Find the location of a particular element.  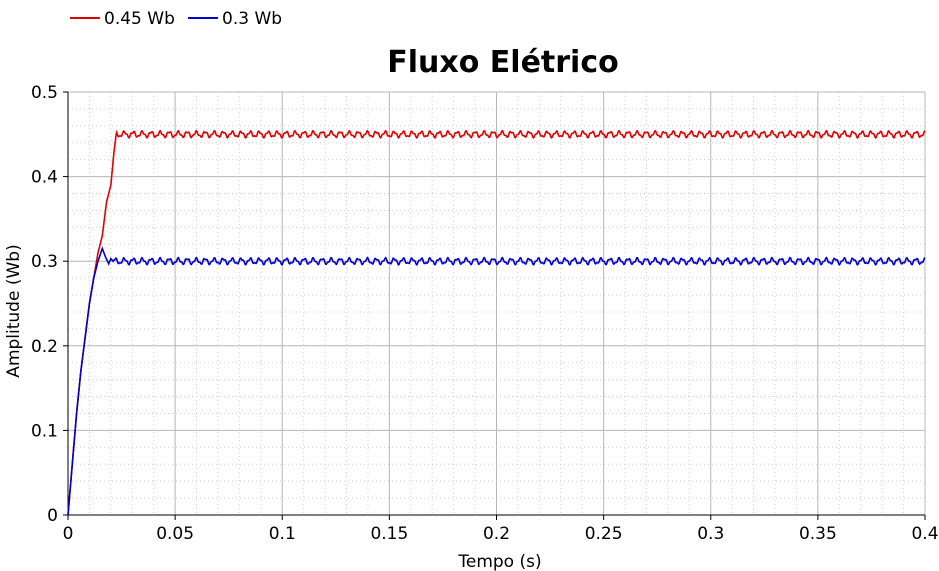

legend-label-1: 0.45 Wb is located at coordinates (139, 19).